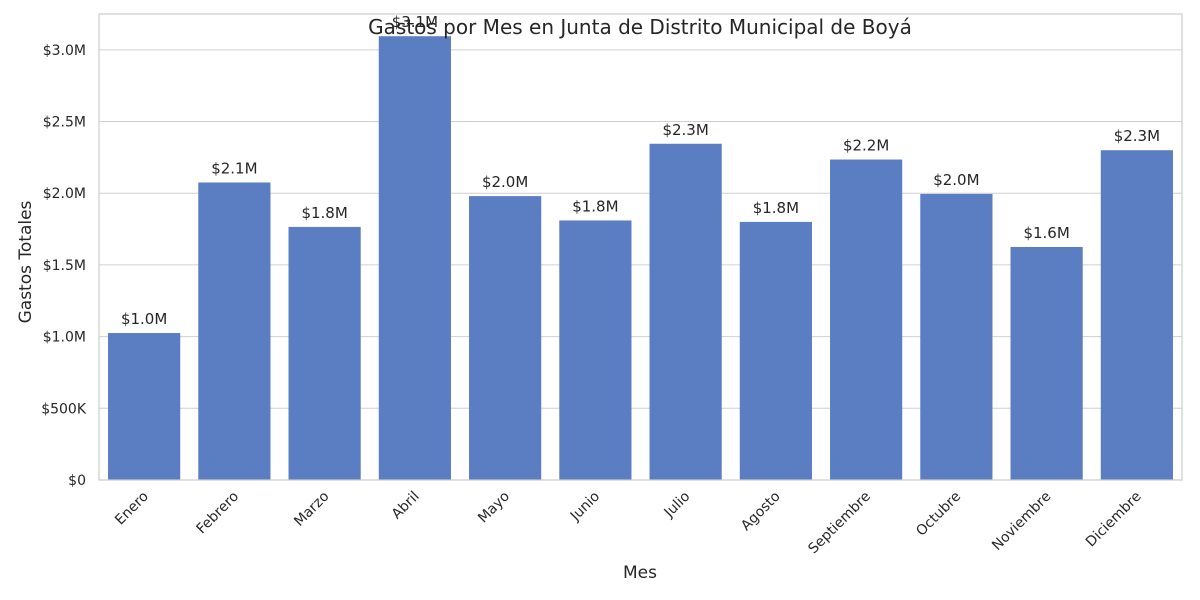 The height and width of the screenshot is (600, 1200). I want to click on x-tick-label: Junio, so click(585, 507).